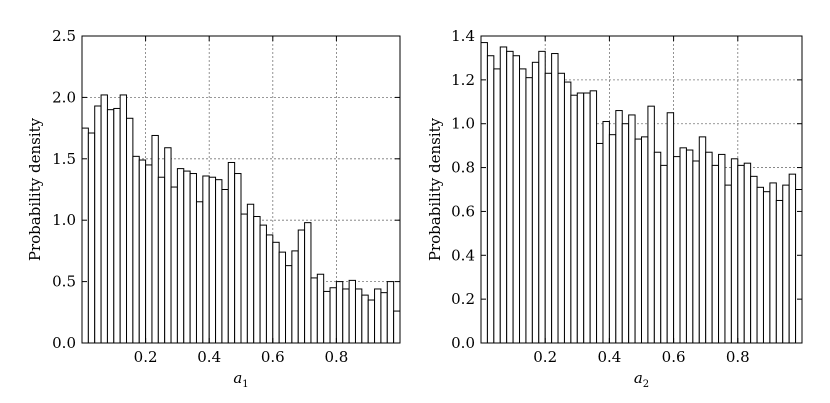 Image resolution: width=830 pixels, height=403 pixels. I want to click on y-tick-label: 0.6, so click(463, 211).